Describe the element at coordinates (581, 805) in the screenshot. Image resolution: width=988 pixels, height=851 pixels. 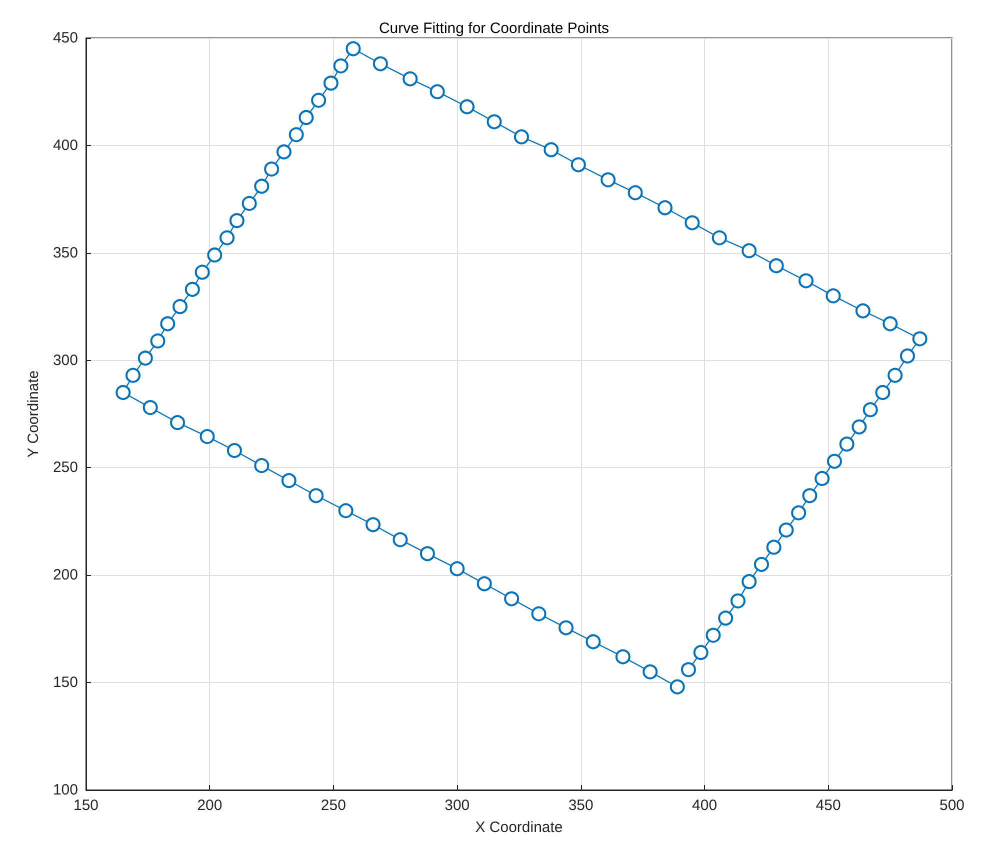
I see `x-tick-label: 350` at that location.